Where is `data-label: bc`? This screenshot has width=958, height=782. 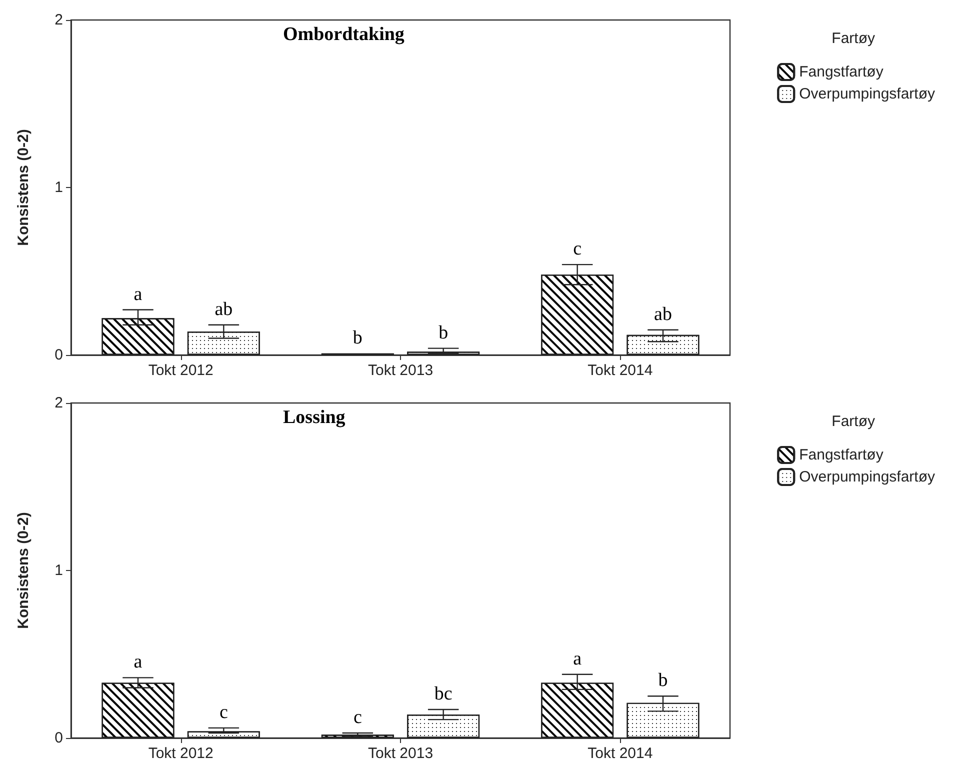 data-label: bc is located at coordinates (443, 694).